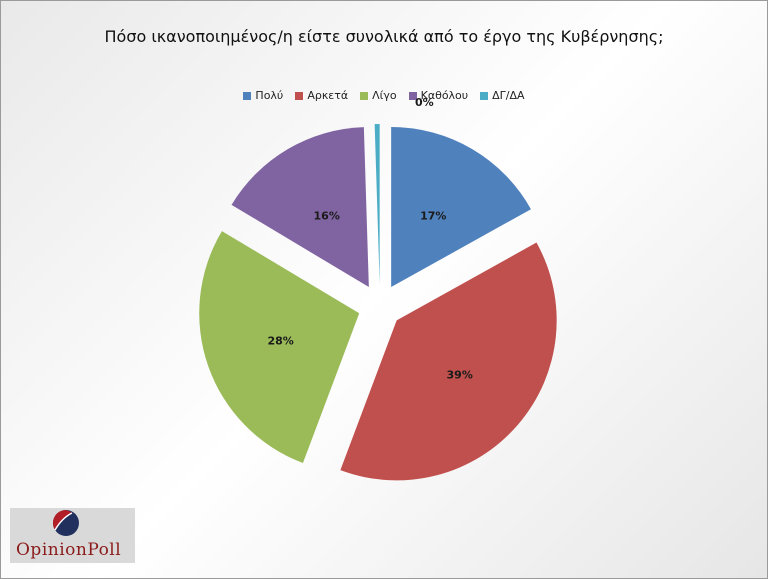  Describe the element at coordinates (328, 95) in the screenshot. I see `legend-label-arketa: Αρκετά` at that location.